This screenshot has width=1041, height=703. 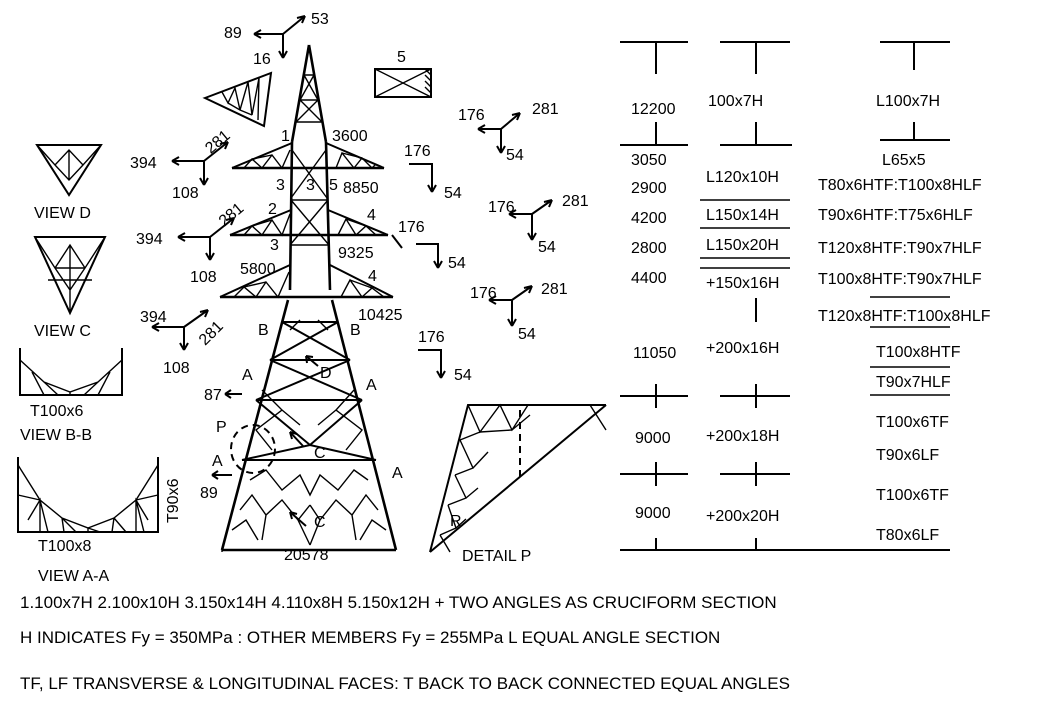 What do you see at coordinates (64, 546) in the screenshot?
I see `view-aa-section: T100x8` at bounding box center [64, 546].